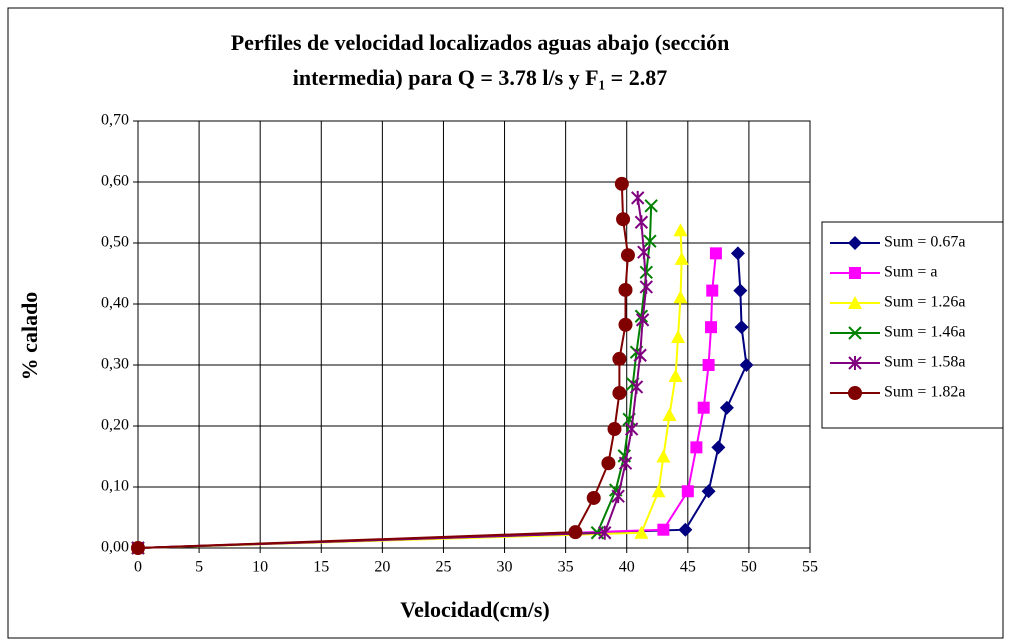 This screenshot has width=1009, height=642. Describe the element at coordinates (924, 332) in the screenshot. I see `legend-label: Sum = 1.46a` at that location.